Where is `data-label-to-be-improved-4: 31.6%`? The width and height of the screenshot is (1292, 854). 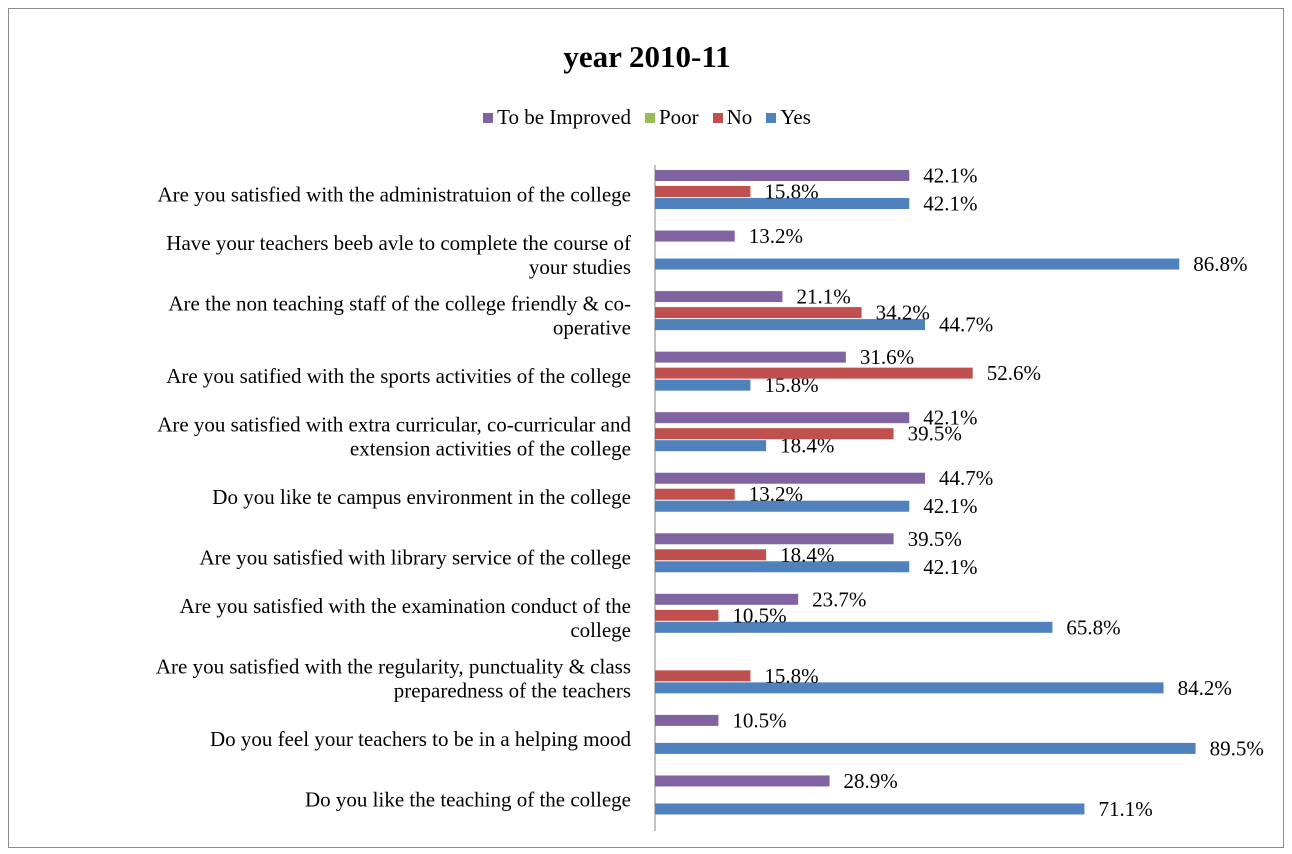
data-label-to-be-improved-4: 31.6% is located at coordinates (887, 357).